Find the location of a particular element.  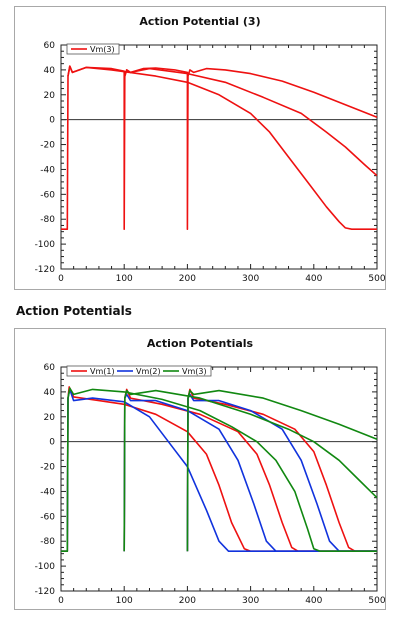

chart-title: Action Potential (3) is located at coordinates (199, 21).